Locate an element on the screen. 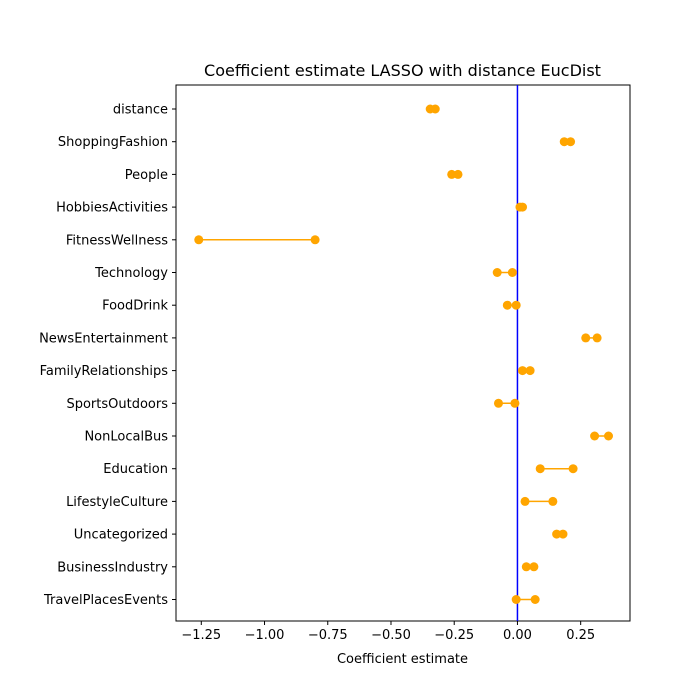  x-tick-label: −0.50 is located at coordinates (391, 635).